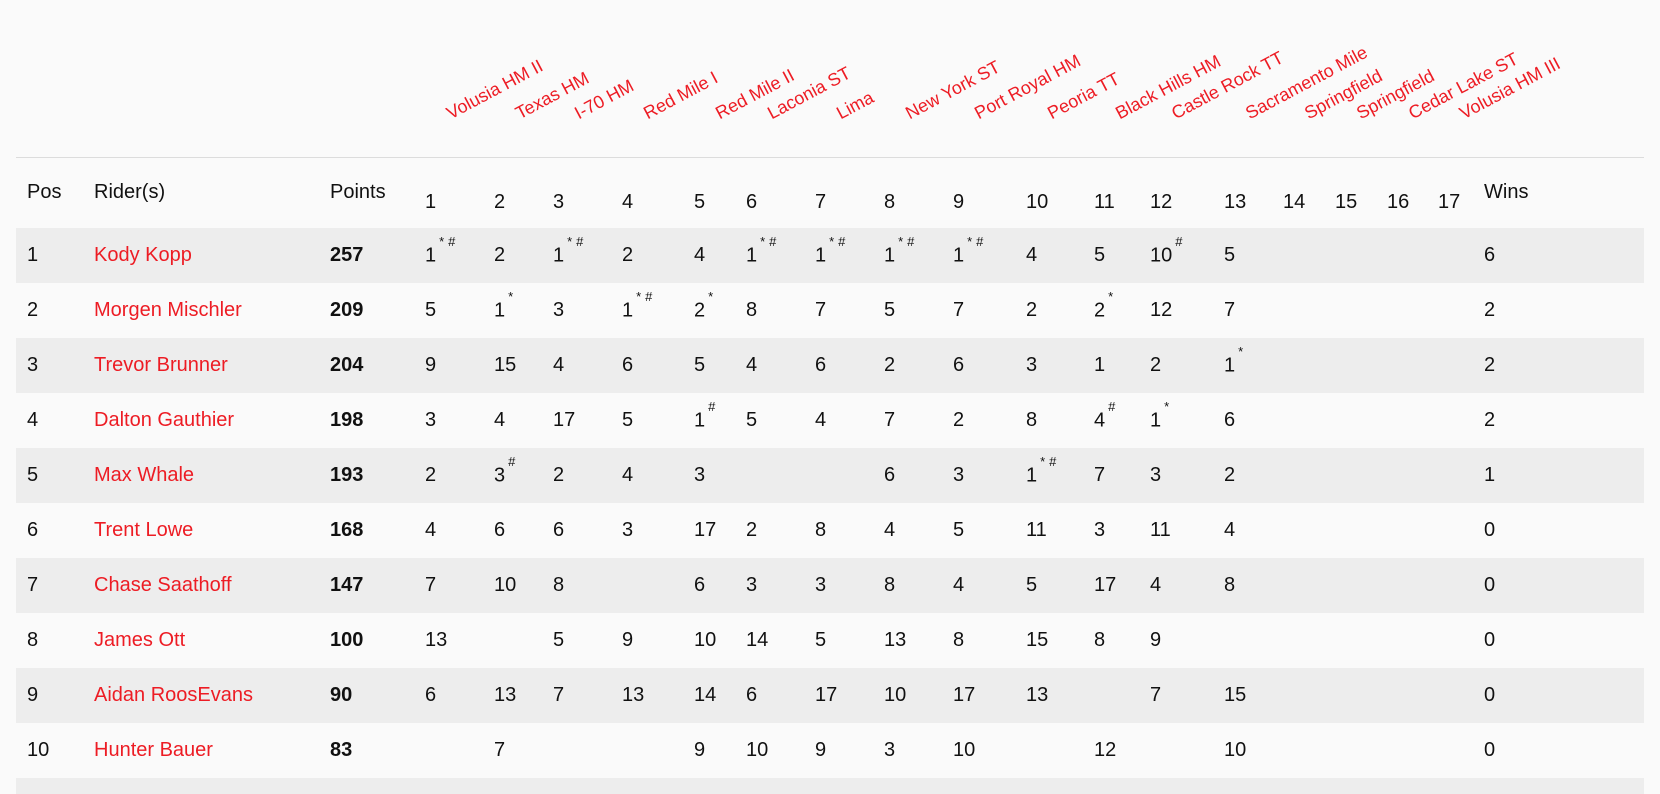  What do you see at coordinates (628, 201) in the screenshot?
I see `race-round-number: 4` at bounding box center [628, 201].